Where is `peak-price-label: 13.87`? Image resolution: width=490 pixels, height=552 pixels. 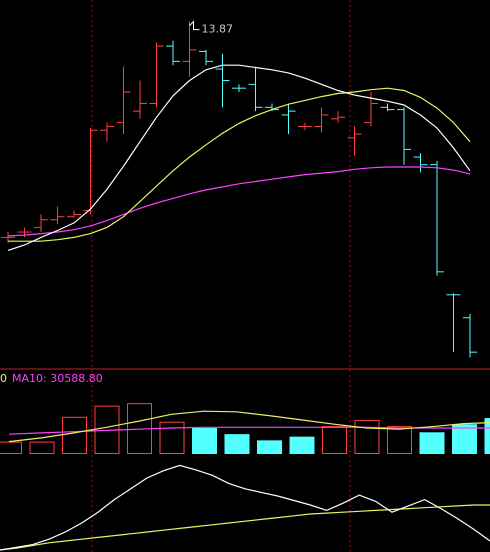
peak-price-label: 13.87 is located at coordinates (218, 29).